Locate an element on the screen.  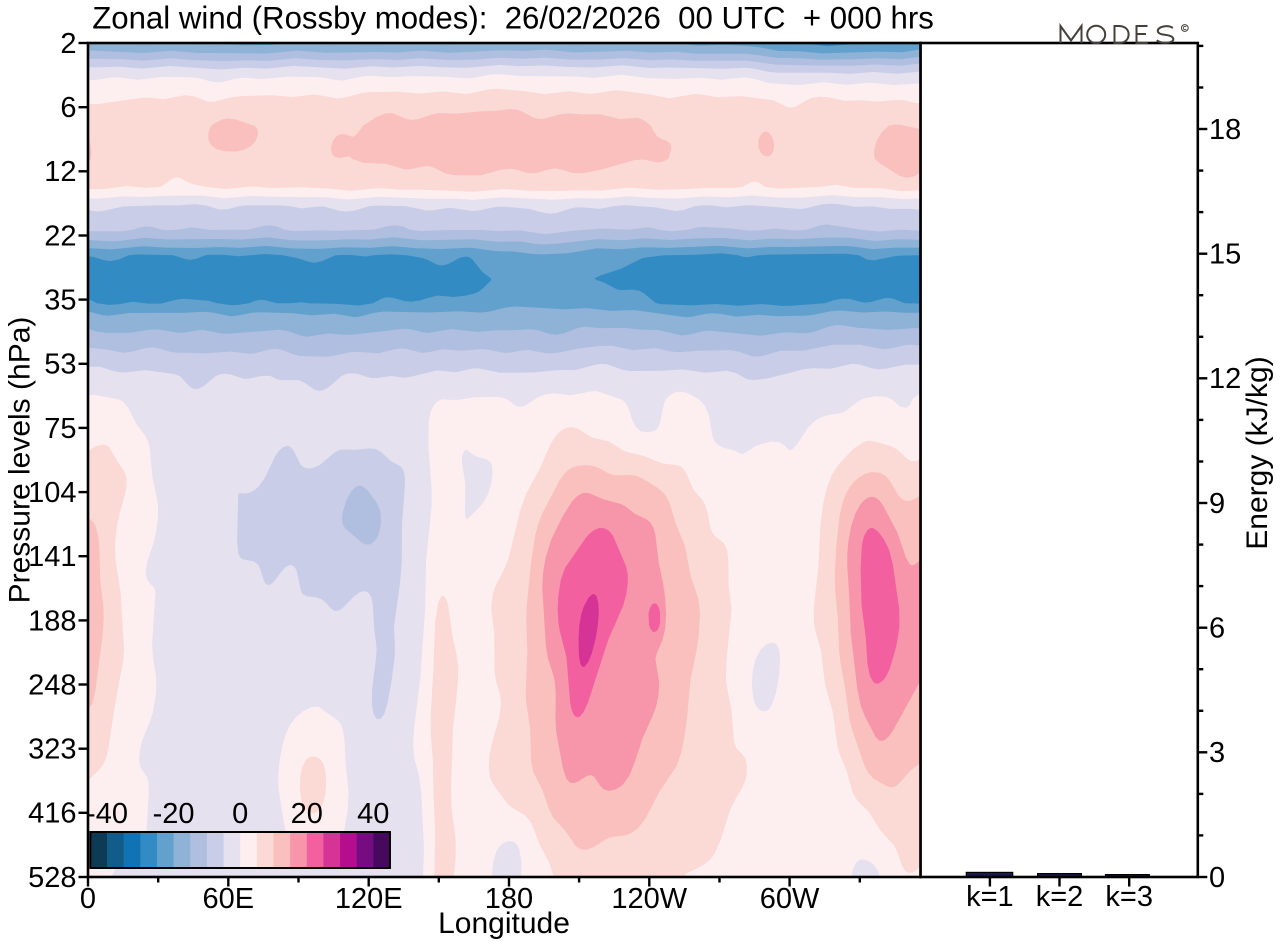
svg-text: 120W is located at coordinates (649, 899).